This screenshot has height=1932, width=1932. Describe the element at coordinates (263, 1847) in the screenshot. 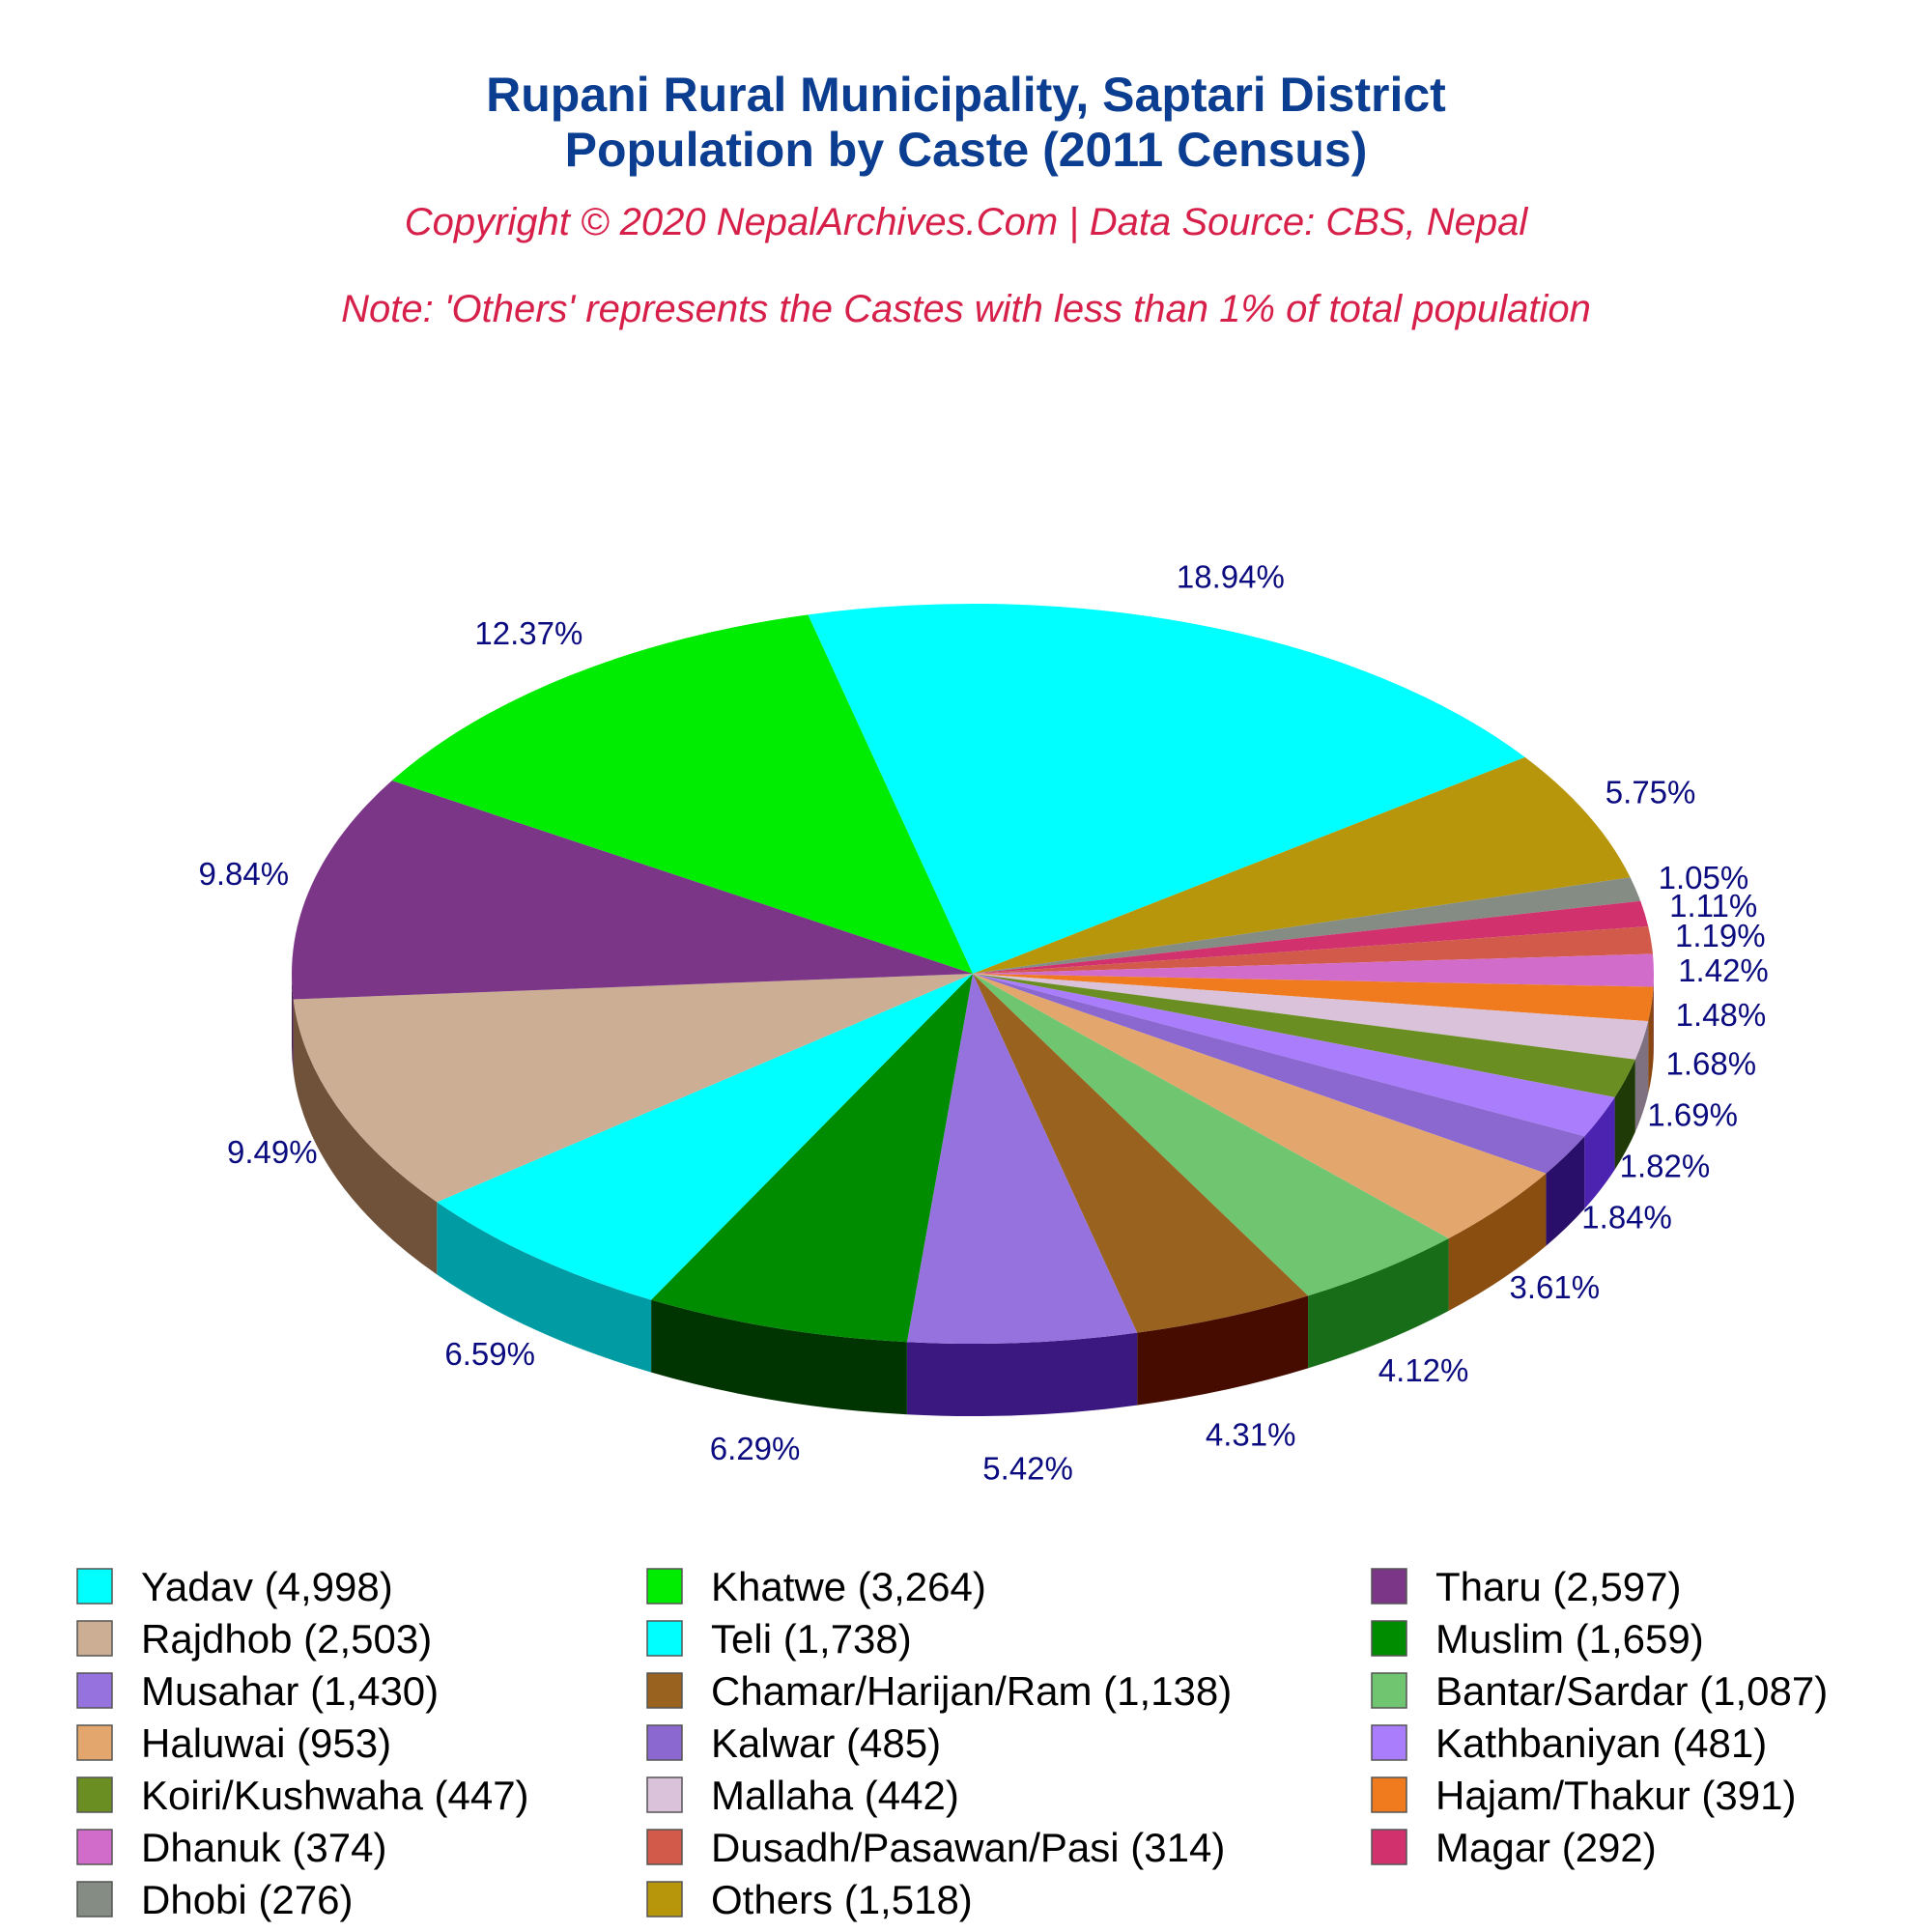

I see `legend-label-dhanuk: Dhanuk (374)` at that location.